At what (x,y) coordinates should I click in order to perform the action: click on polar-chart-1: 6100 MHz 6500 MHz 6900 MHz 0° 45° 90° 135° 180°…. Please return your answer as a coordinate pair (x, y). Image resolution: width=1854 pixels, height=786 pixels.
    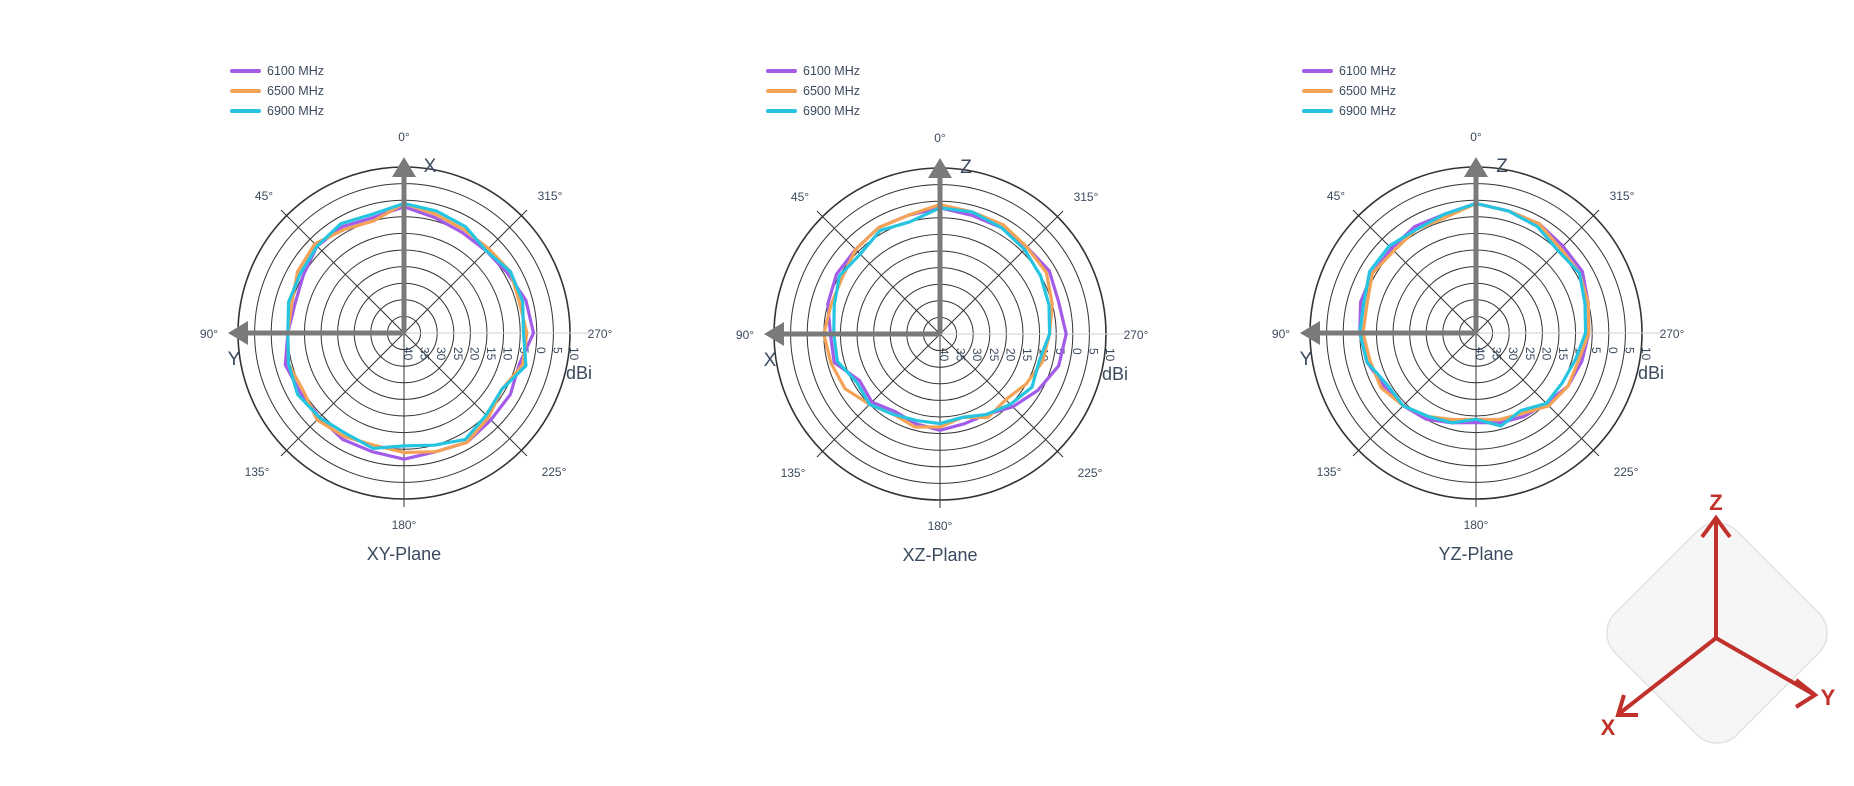
    Looking at the image, I should click on (406, 314).